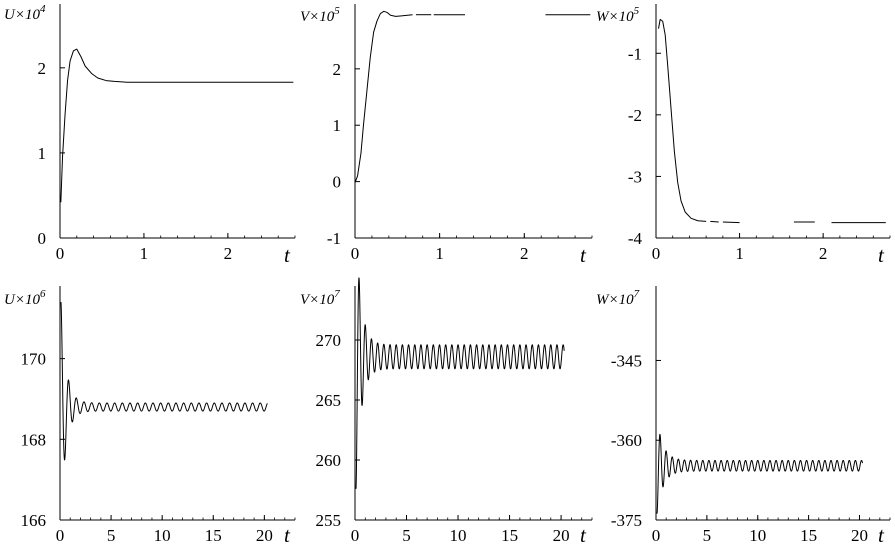 This screenshot has width=895, height=552. What do you see at coordinates (329, 400) in the screenshot?
I see `y-tick-label: 265` at bounding box center [329, 400].